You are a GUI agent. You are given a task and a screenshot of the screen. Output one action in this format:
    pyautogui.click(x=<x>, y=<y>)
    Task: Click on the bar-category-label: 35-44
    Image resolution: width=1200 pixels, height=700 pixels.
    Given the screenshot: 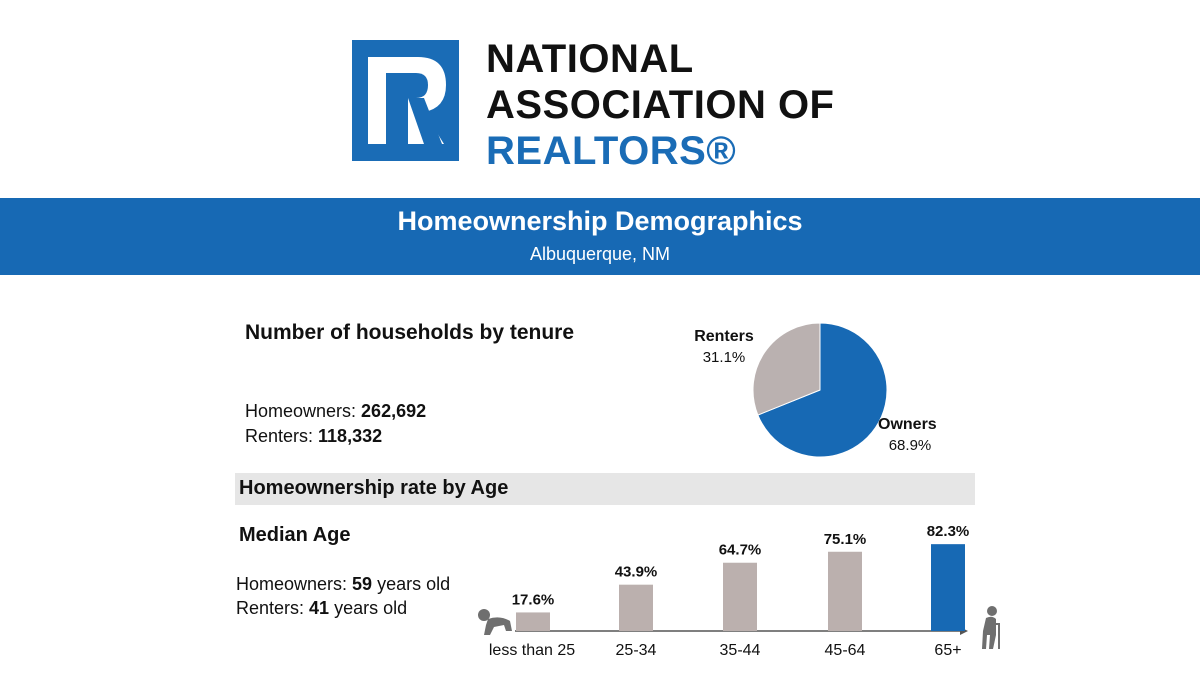 What is the action you would take?
    pyautogui.click(x=740, y=650)
    